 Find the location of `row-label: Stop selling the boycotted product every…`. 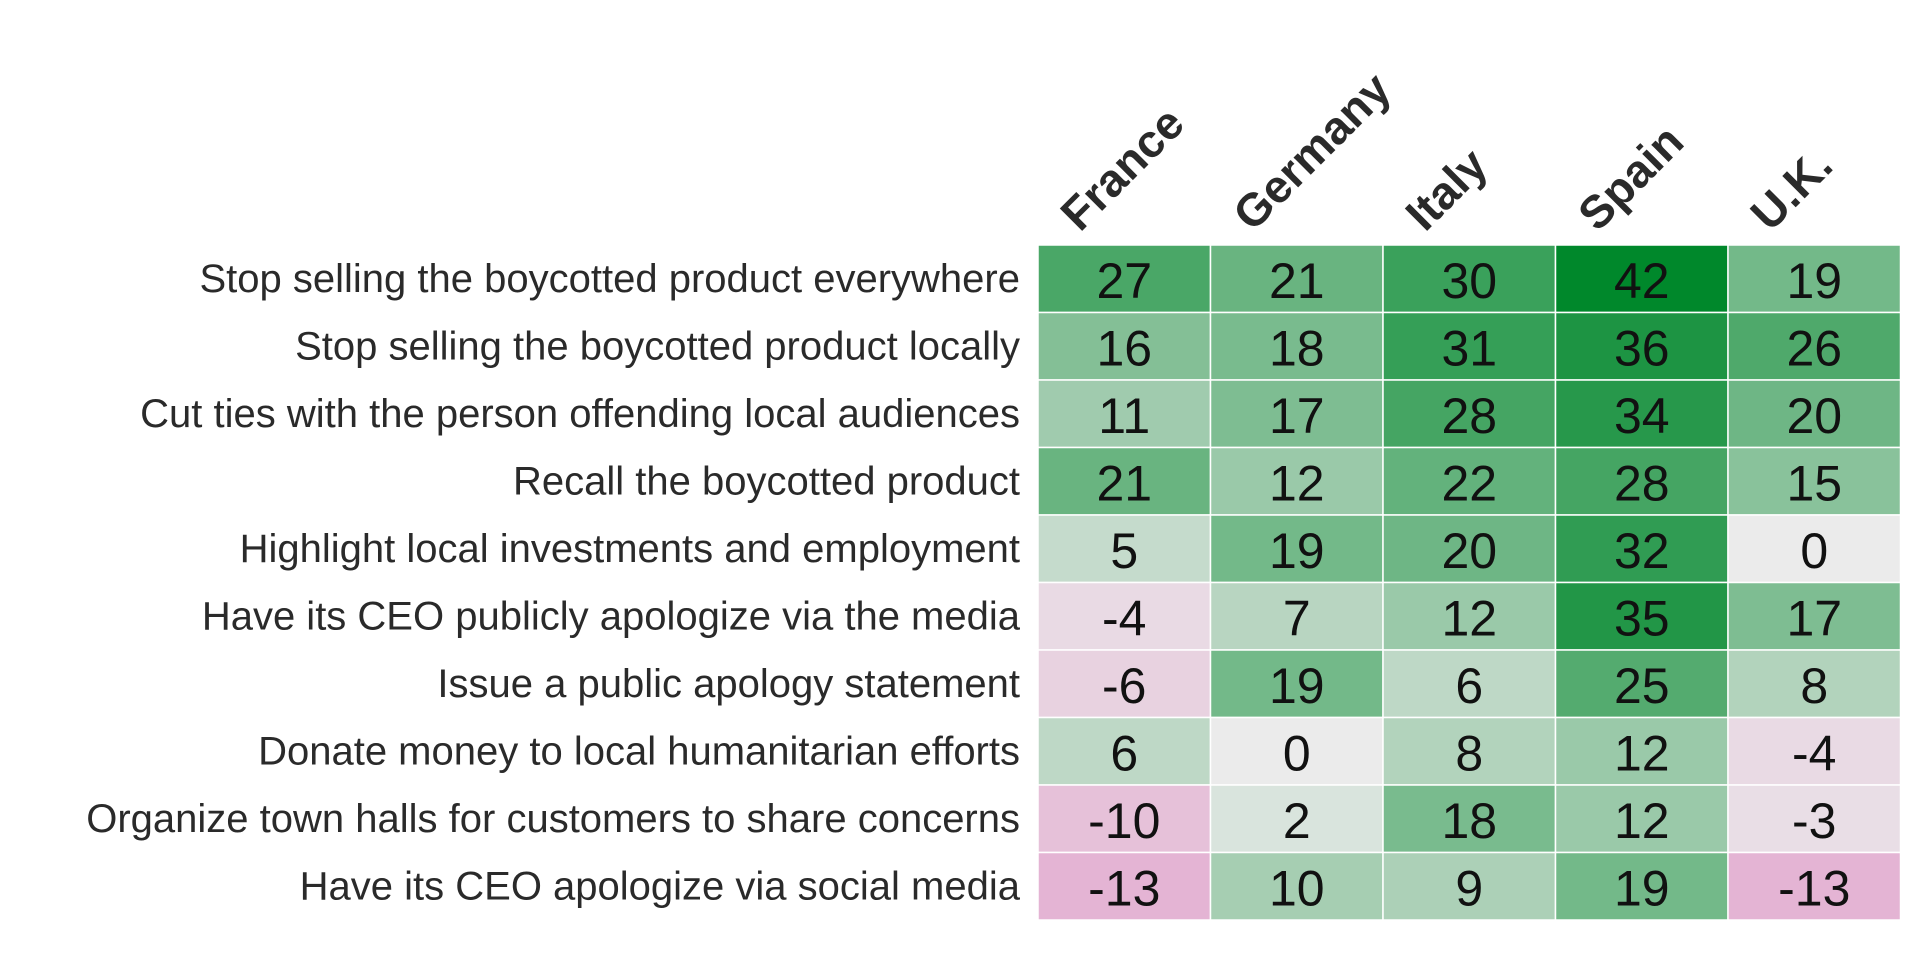

row-label: Stop selling the boycotted product every… is located at coordinates (610, 279).